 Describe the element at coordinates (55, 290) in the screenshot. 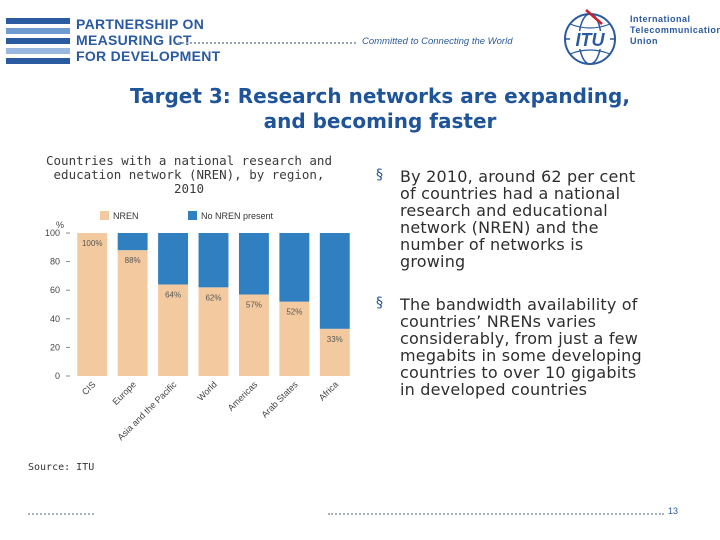

I see `y-tick-label: 60` at that location.